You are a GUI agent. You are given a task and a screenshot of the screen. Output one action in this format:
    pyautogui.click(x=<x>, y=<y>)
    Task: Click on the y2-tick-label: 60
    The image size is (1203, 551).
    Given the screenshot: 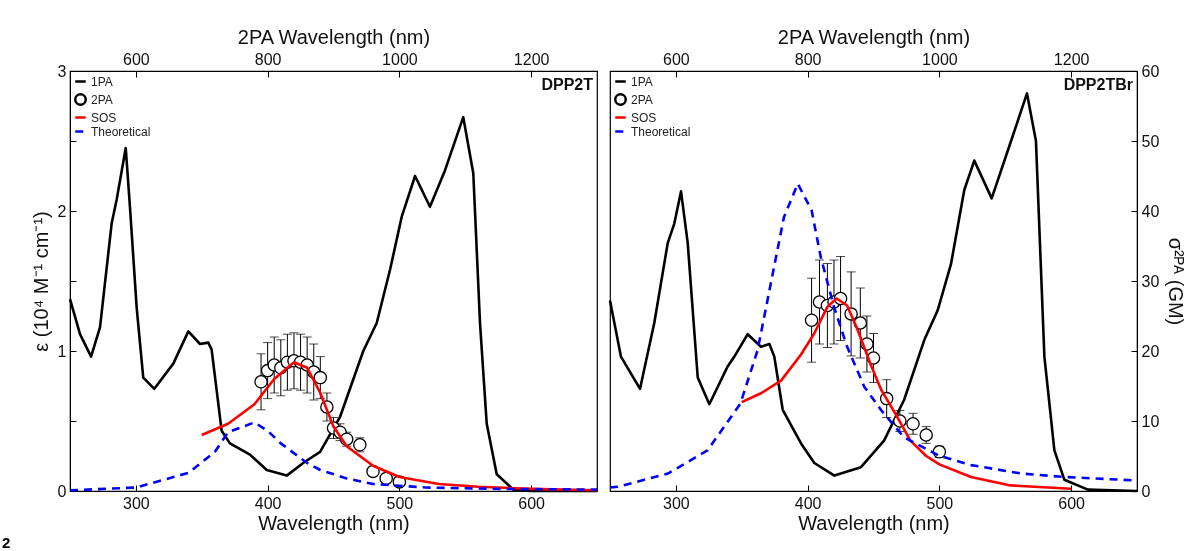 What is the action you would take?
    pyautogui.click(x=1150, y=71)
    